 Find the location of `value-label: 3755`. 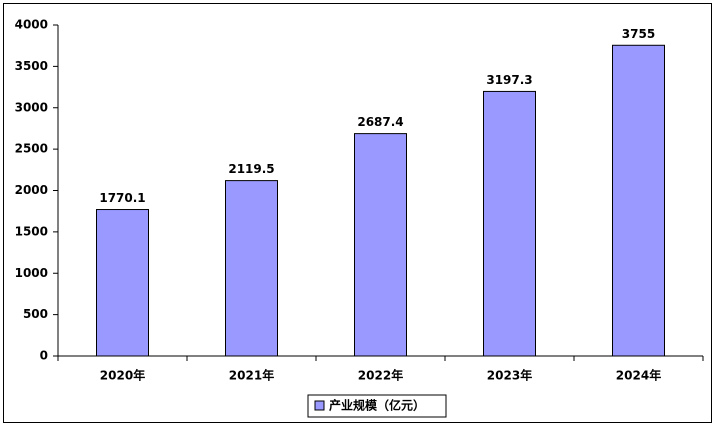

value-label: 3755 is located at coordinates (638, 34).